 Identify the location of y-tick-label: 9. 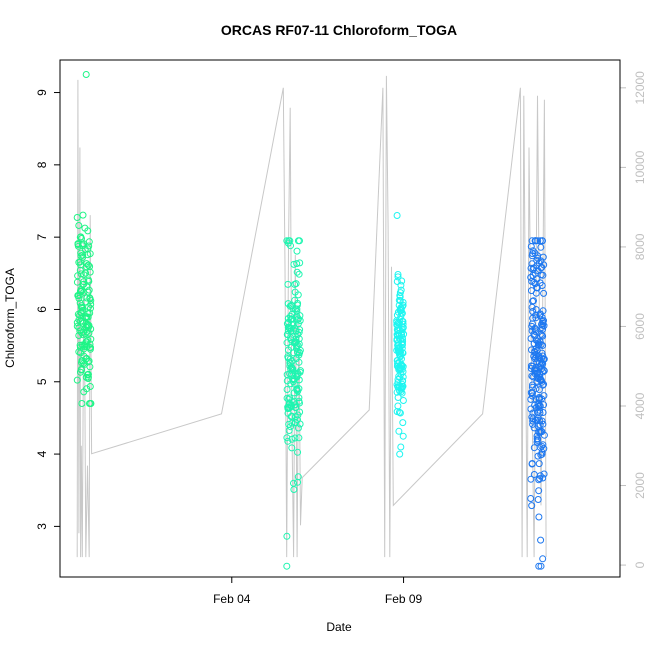
(42, 92).